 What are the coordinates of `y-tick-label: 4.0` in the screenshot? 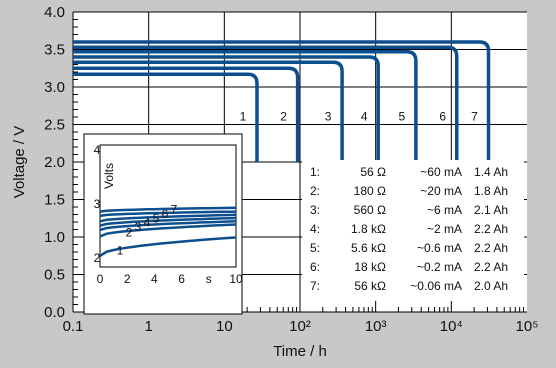 It's located at (54, 12).